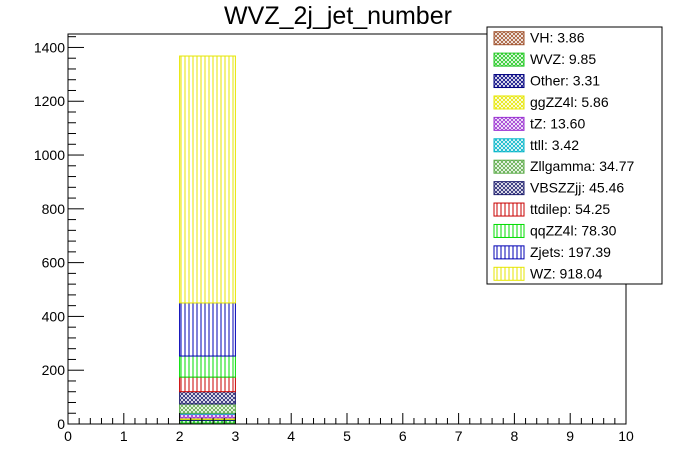 This screenshot has width=696, height=472. I want to click on legend-swatch-qqzz4l, so click(509, 230).